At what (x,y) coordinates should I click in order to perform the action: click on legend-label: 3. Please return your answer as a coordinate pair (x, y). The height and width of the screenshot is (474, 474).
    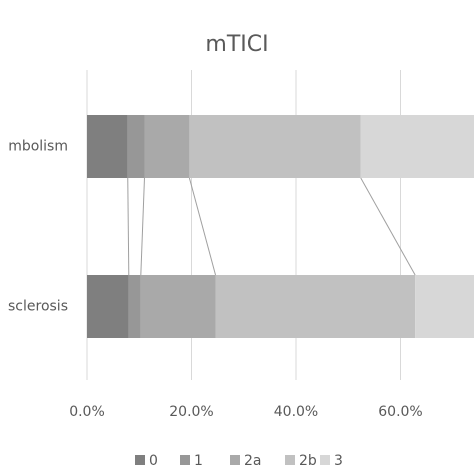
    Looking at the image, I should click on (338, 461).